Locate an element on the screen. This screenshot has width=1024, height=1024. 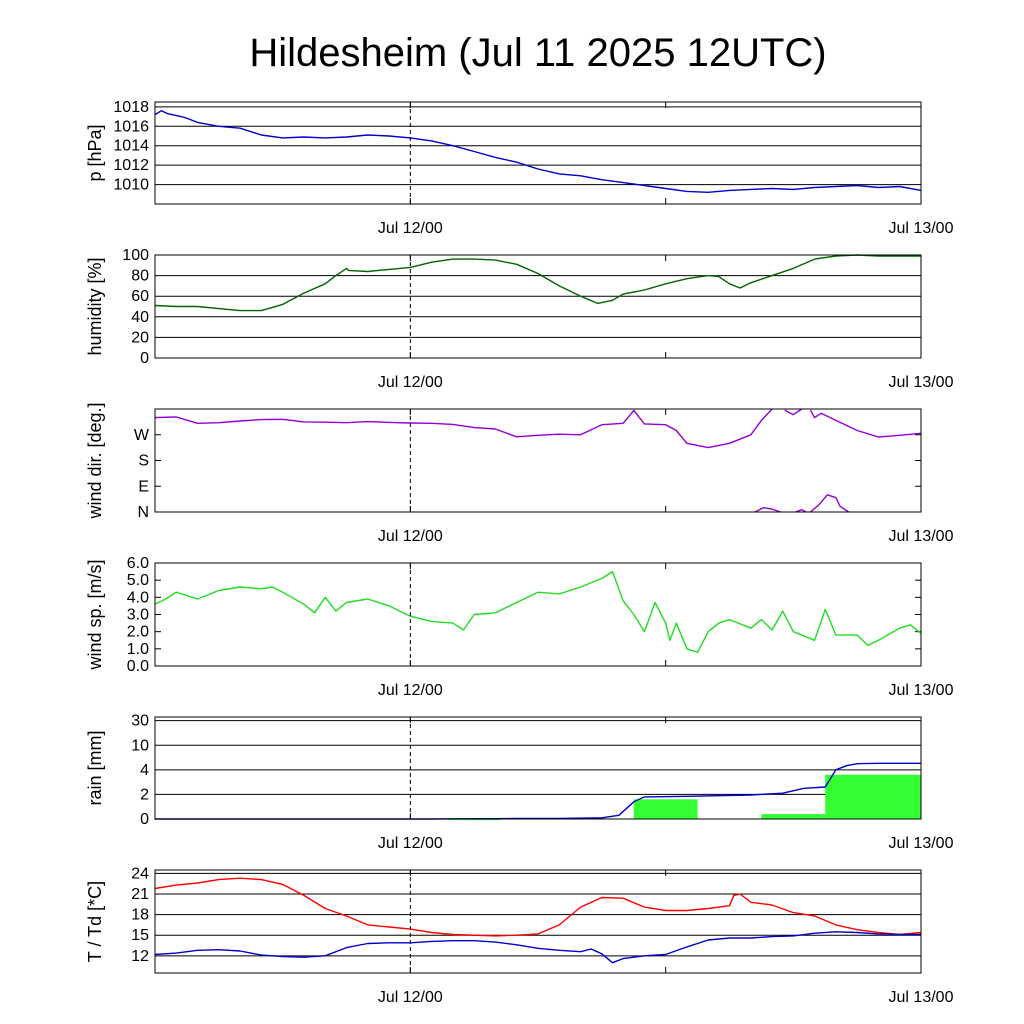
y-tick-label: 2 is located at coordinates (144, 794).